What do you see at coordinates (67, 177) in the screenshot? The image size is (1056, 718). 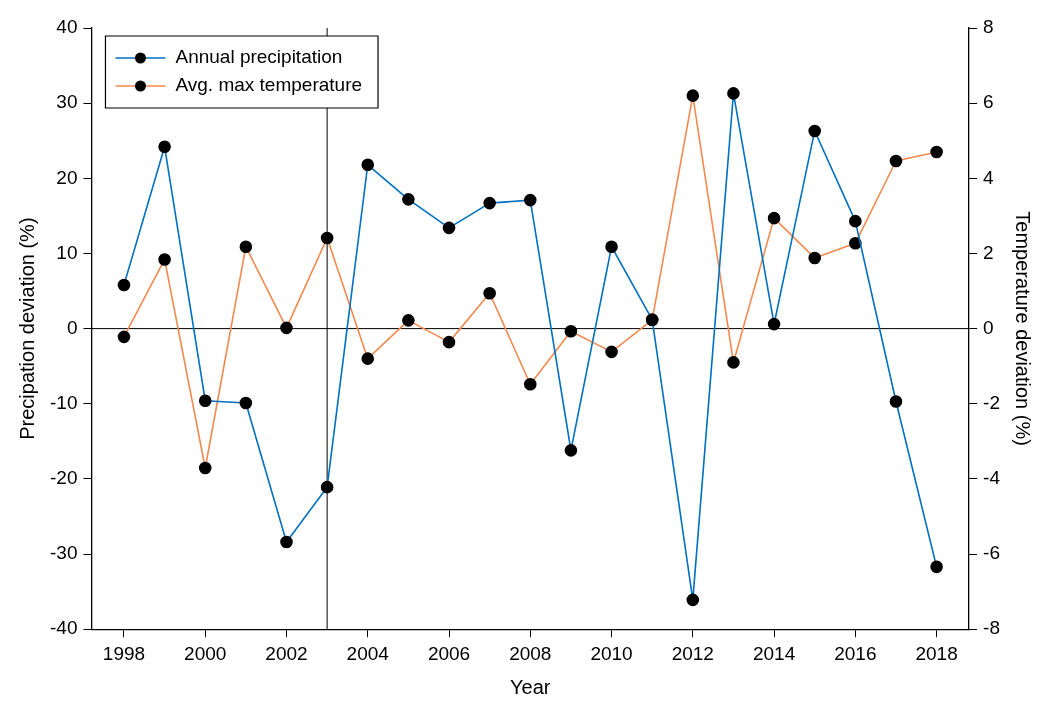 I see `y-tick-label: 20` at bounding box center [67, 177].